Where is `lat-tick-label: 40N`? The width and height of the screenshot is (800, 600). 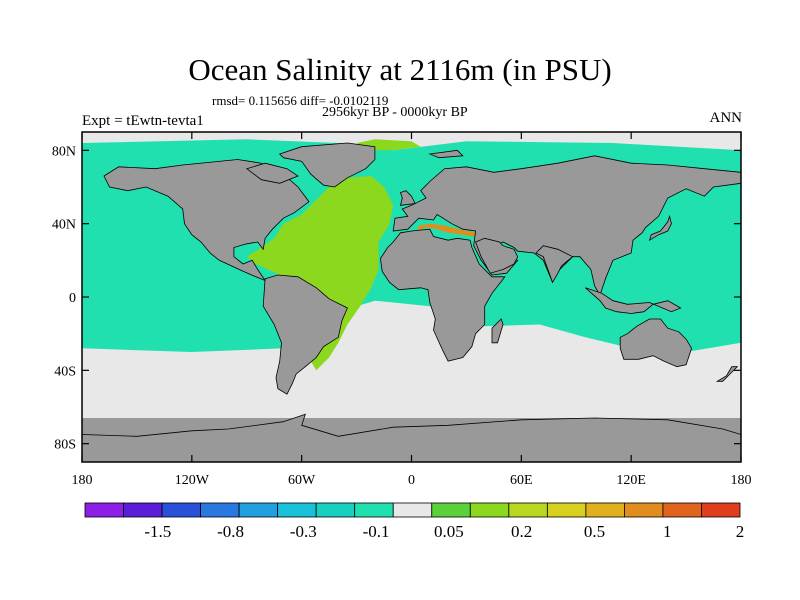 lat-tick-label: 40N is located at coordinates (64, 225).